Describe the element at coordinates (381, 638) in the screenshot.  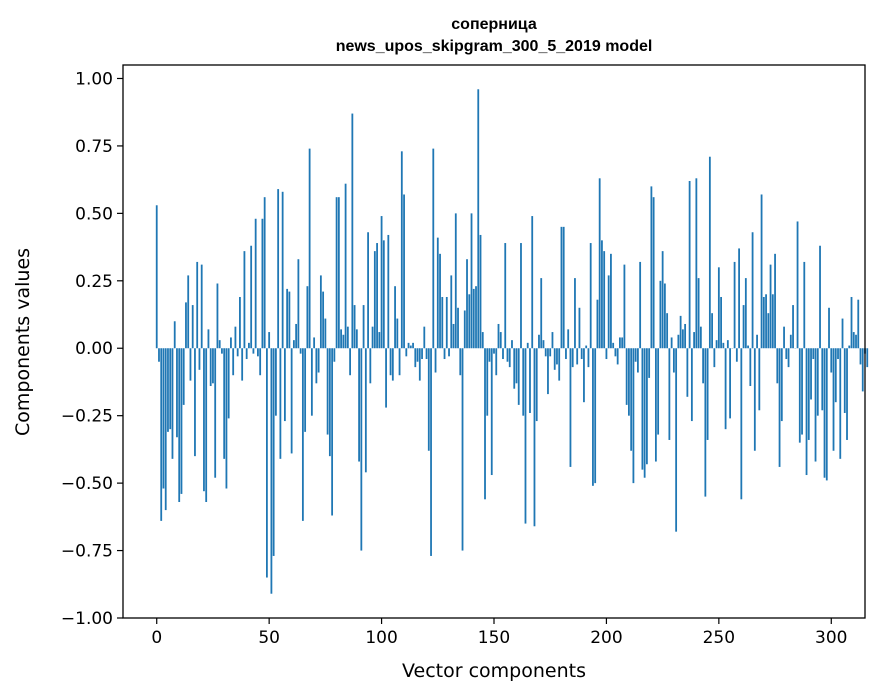
I see `x-tick-label: 100` at that location.